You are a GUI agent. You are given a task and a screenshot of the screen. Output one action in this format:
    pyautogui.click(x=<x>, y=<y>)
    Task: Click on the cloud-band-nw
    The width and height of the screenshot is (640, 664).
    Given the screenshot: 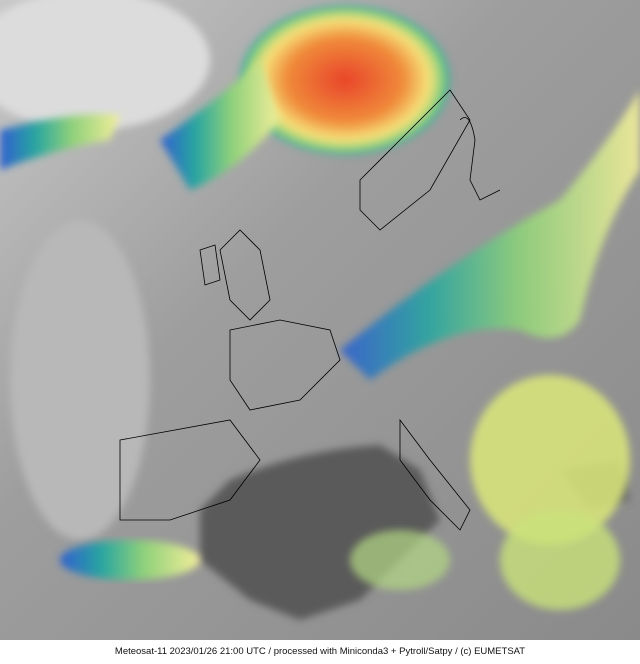 What is the action you would take?
    pyautogui.click(x=60, y=142)
    